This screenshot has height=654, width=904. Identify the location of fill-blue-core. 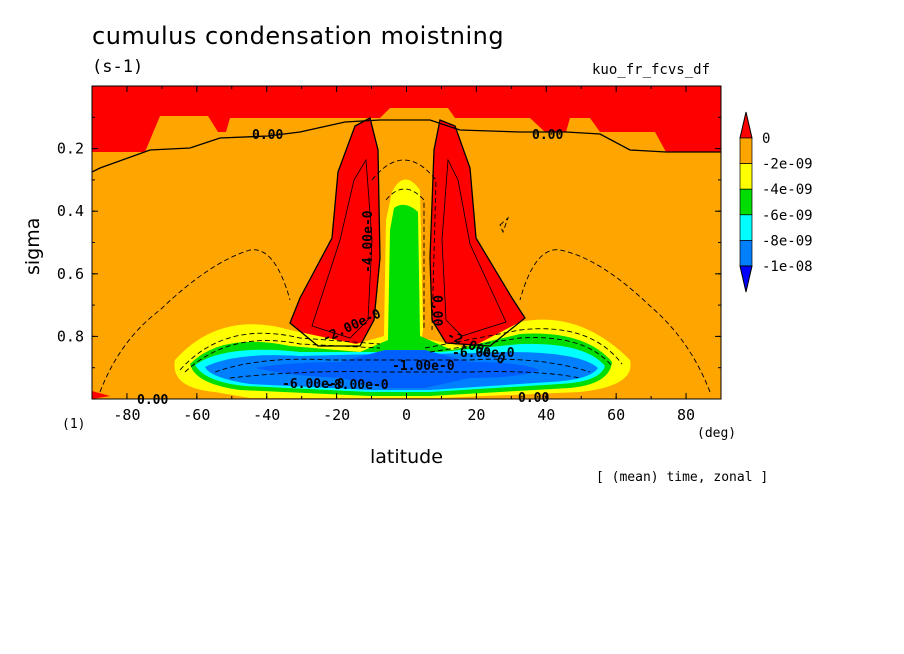
(397, 369).